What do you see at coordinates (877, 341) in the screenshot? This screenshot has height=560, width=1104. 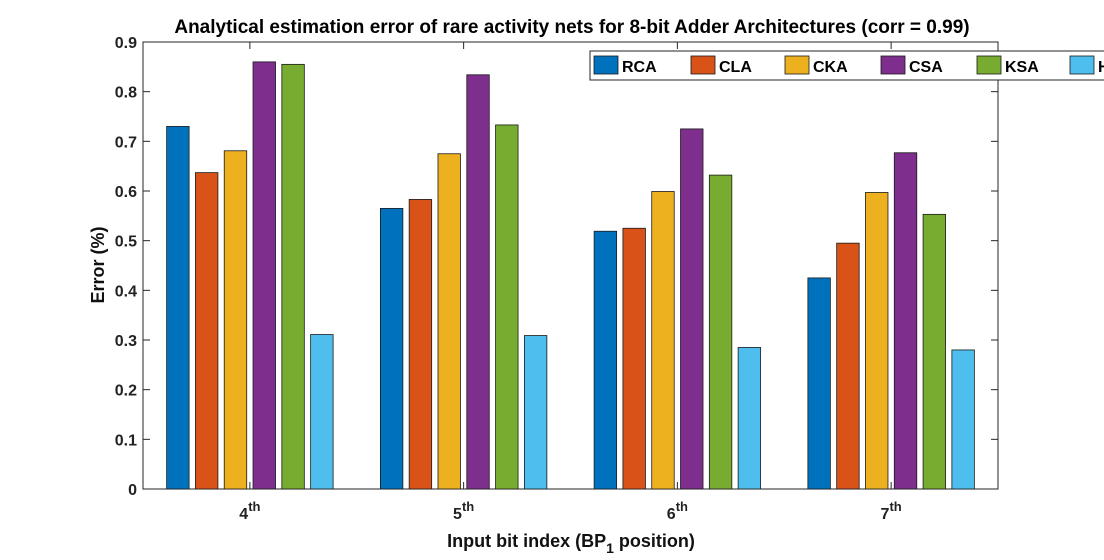 I see `bar-cka-7th` at bounding box center [877, 341].